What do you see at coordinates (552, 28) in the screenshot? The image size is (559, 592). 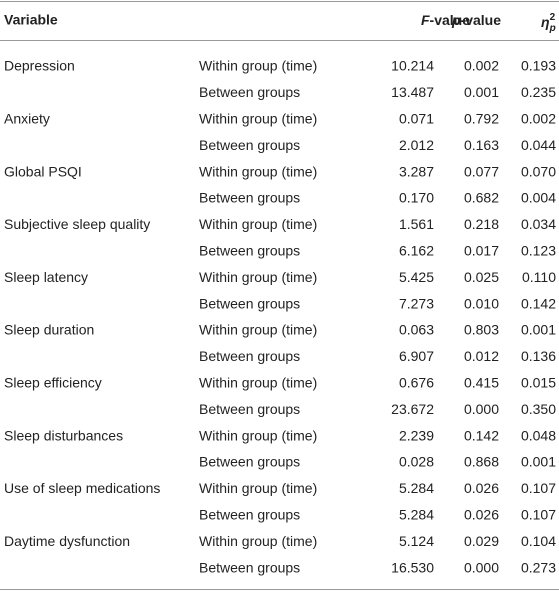 I see `header-eta-sub: p` at bounding box center [552, 28].